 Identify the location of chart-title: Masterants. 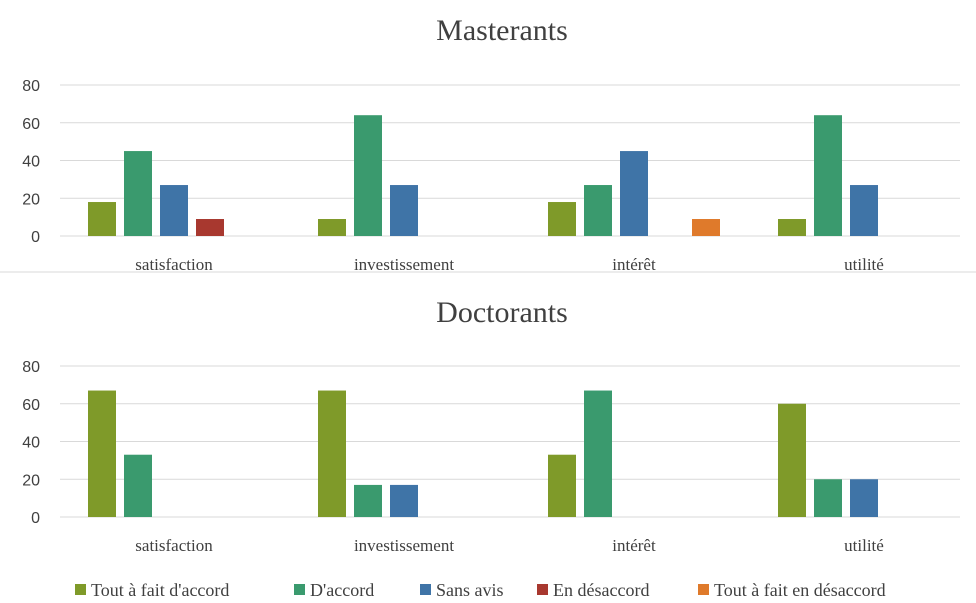
(502, 30).